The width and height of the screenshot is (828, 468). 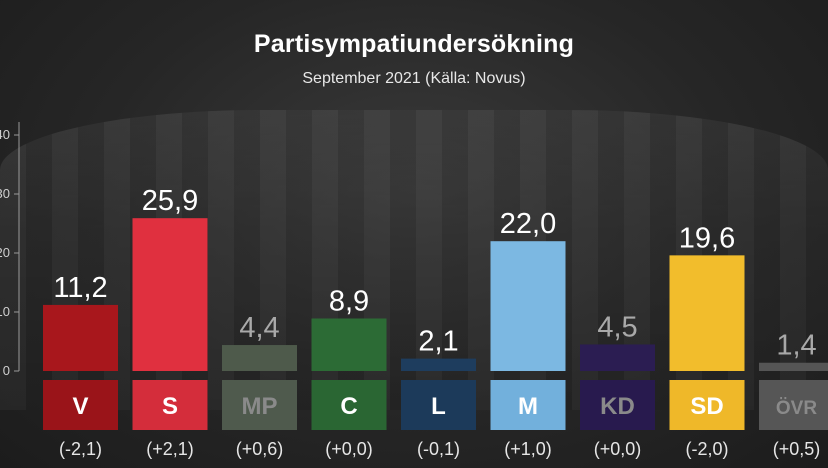 I want to click on value-label-l: 2,1, so click(x=438, y=342).